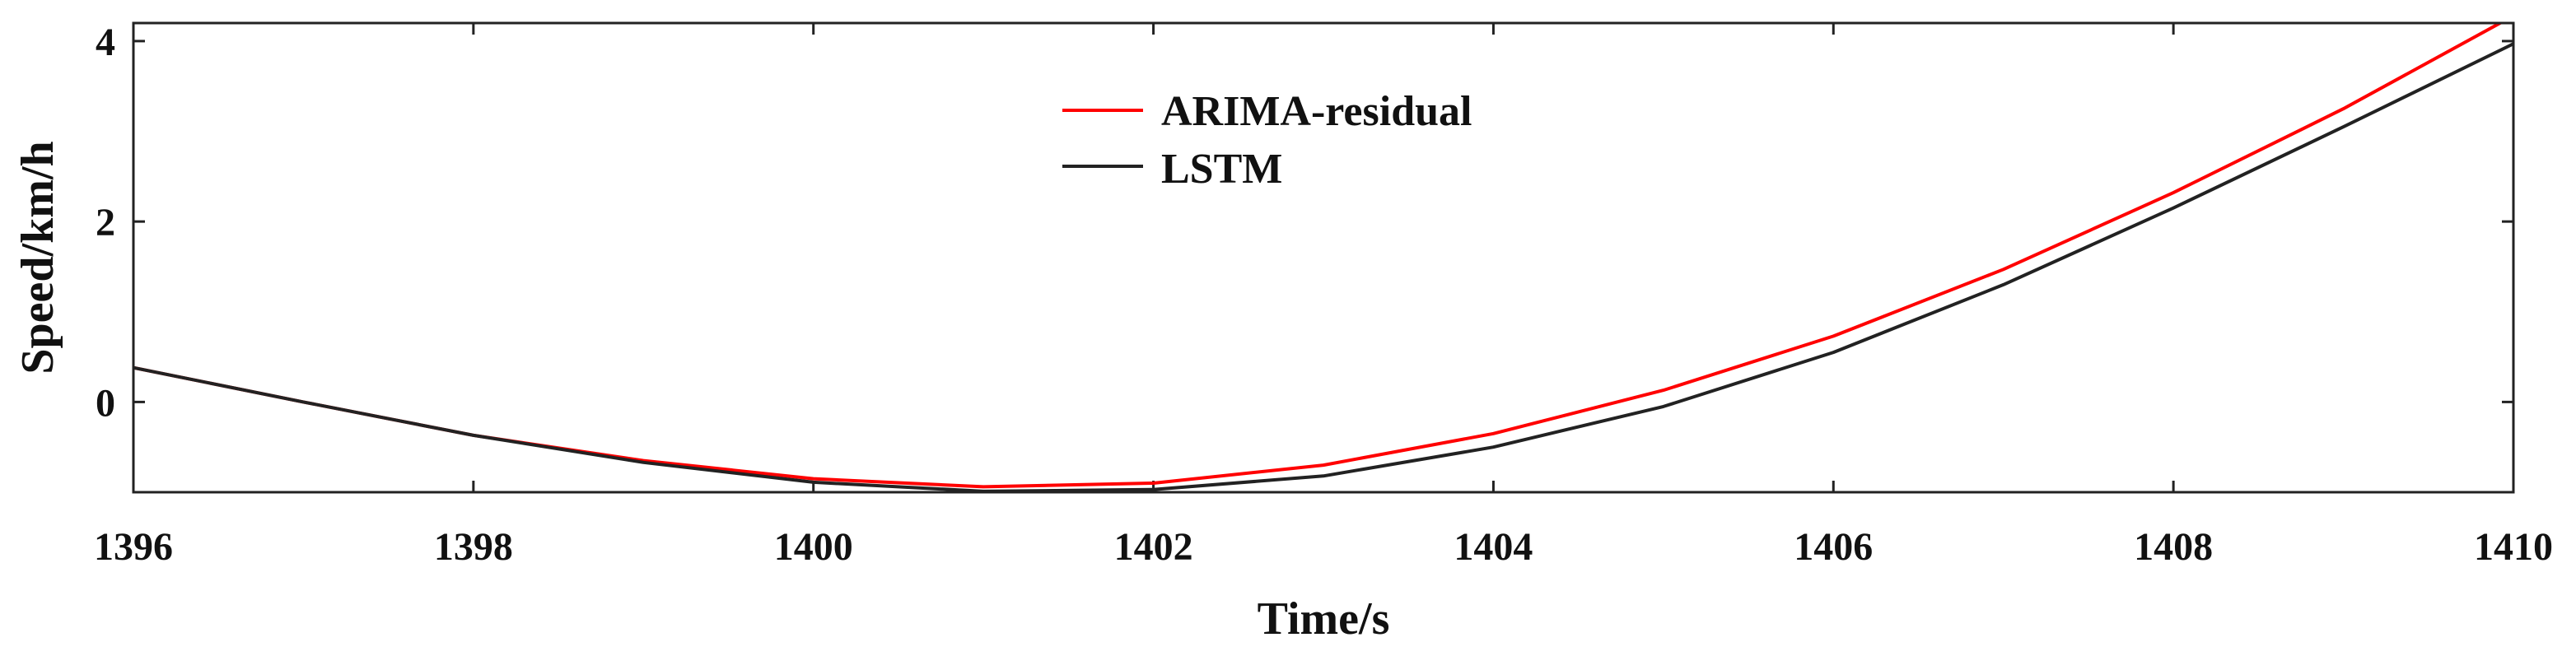  I want to click on x-tick-labels: 1396 1398 1400 1402 1404 1406 1408 1410, so click(1323, 547).